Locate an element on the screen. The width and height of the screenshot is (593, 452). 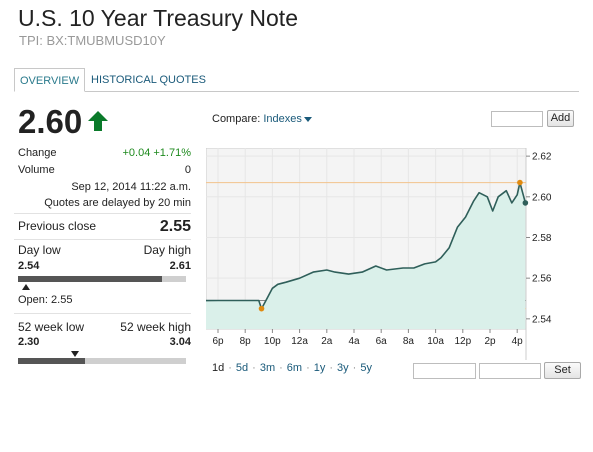
y-tick-label: 2.60 is located at coordinates (542, 197).